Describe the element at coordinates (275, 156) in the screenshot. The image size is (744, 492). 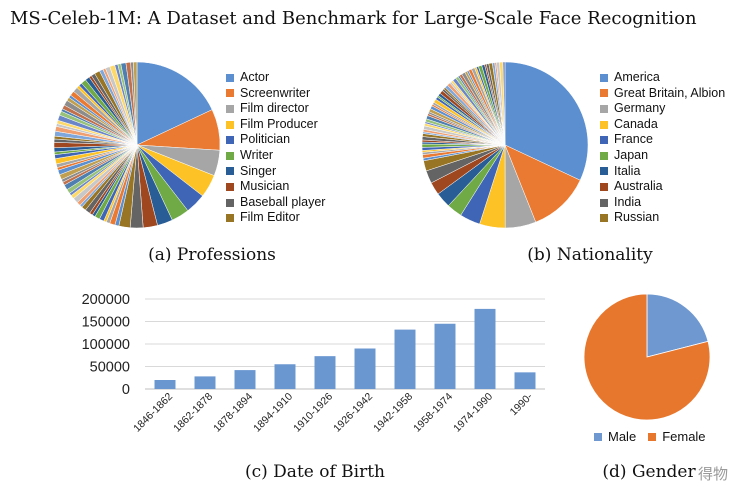
I see `professions-legend-item: Writer` at that location.